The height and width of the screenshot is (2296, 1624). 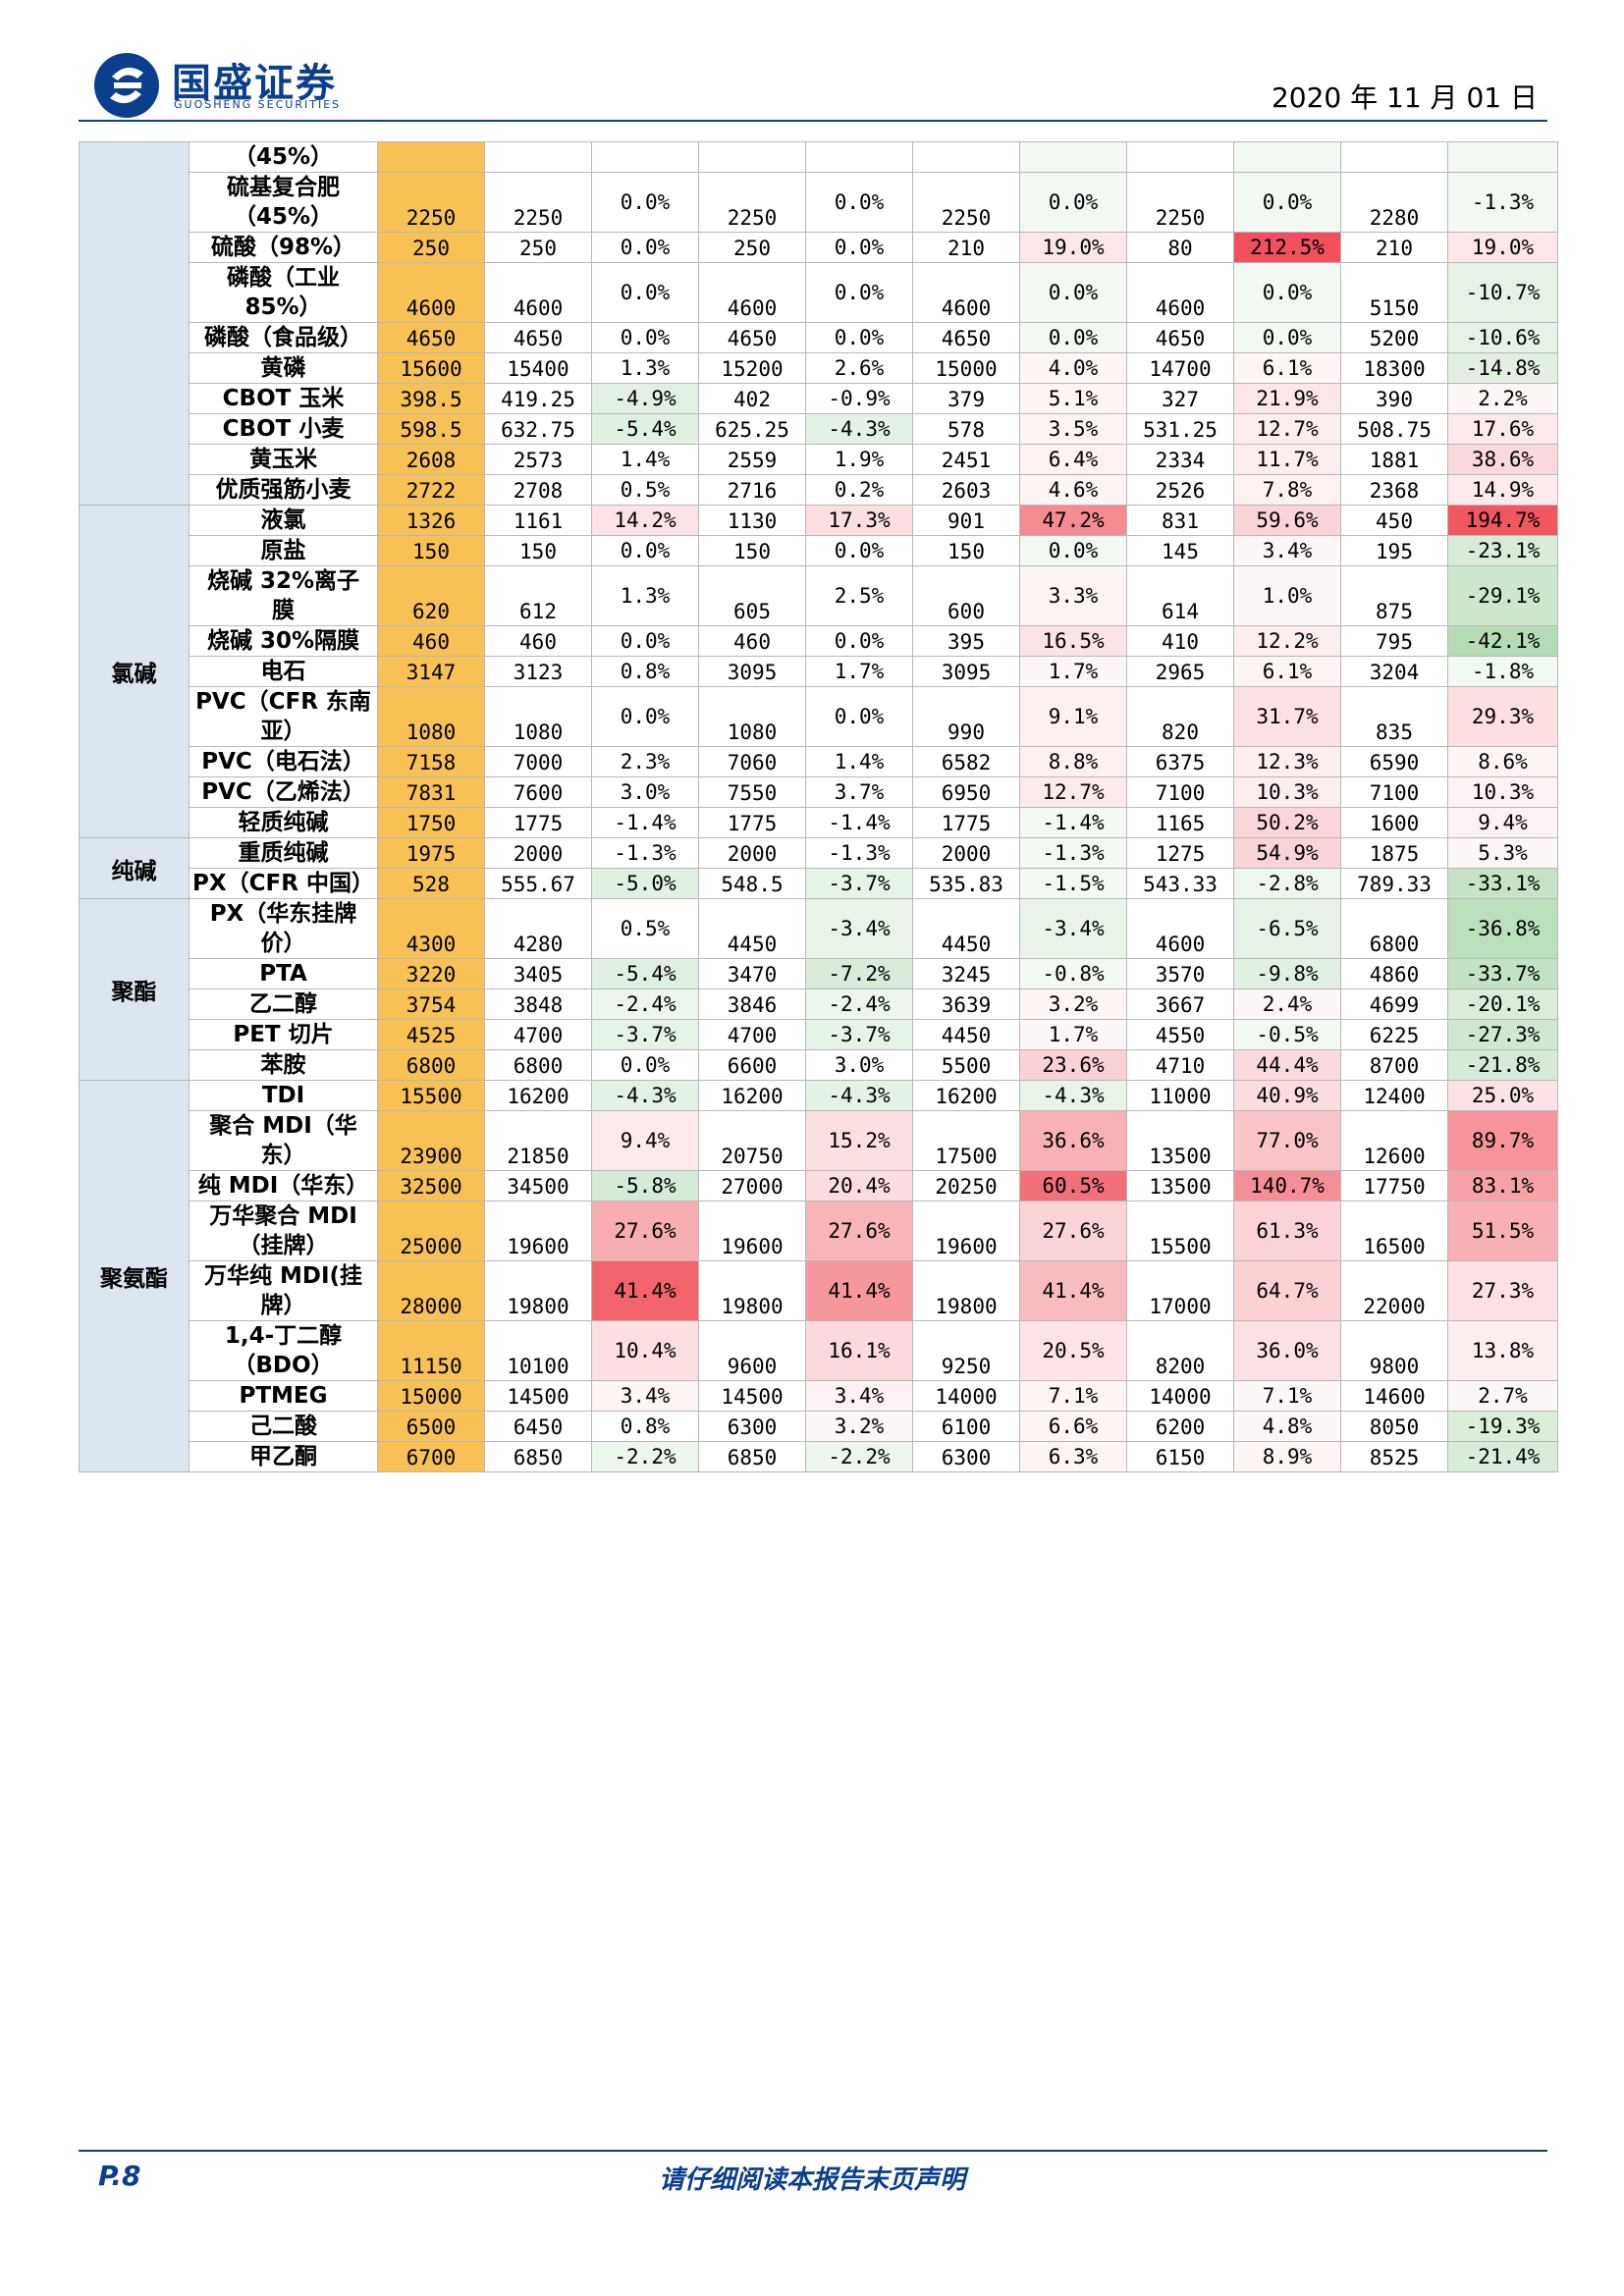 I want to click on pct-change: -7.2%, so click(x=859, y=974).